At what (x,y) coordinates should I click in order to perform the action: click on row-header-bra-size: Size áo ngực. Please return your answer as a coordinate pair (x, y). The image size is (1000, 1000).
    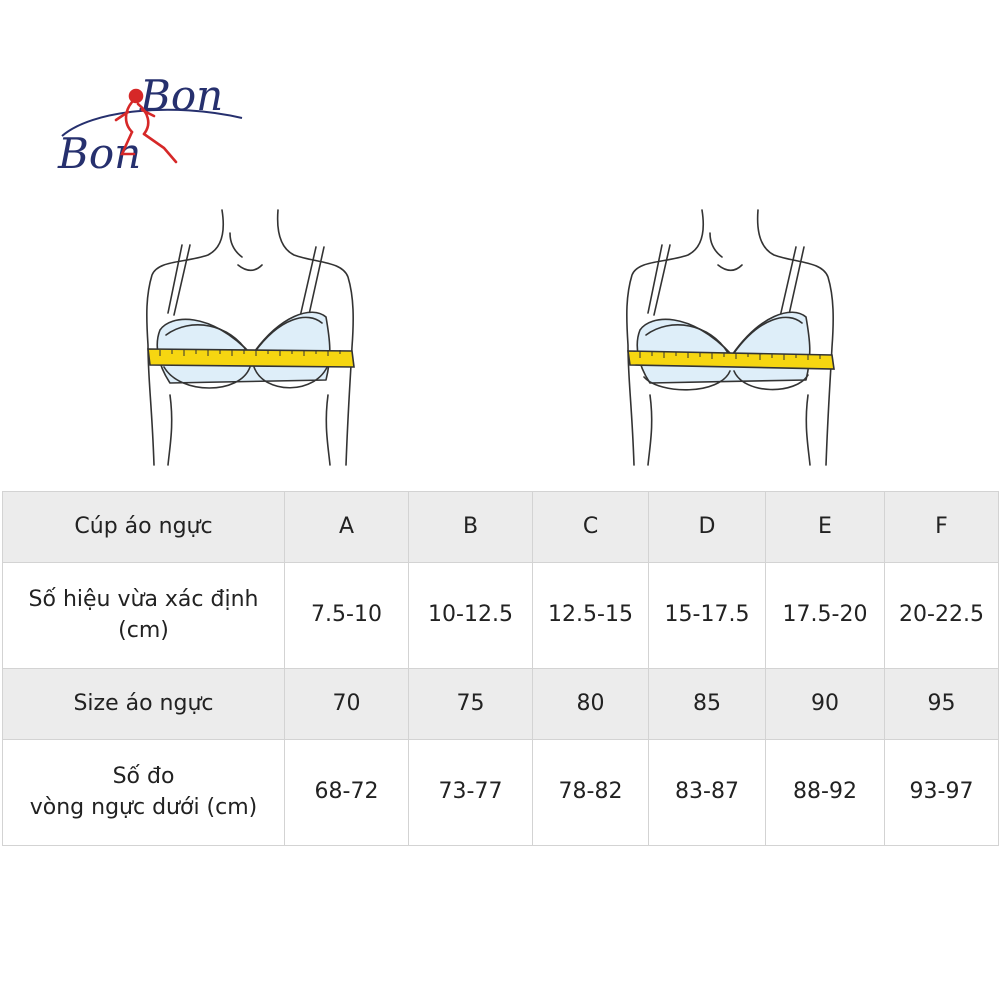
    Looking at the image, I should click on (143, 704).